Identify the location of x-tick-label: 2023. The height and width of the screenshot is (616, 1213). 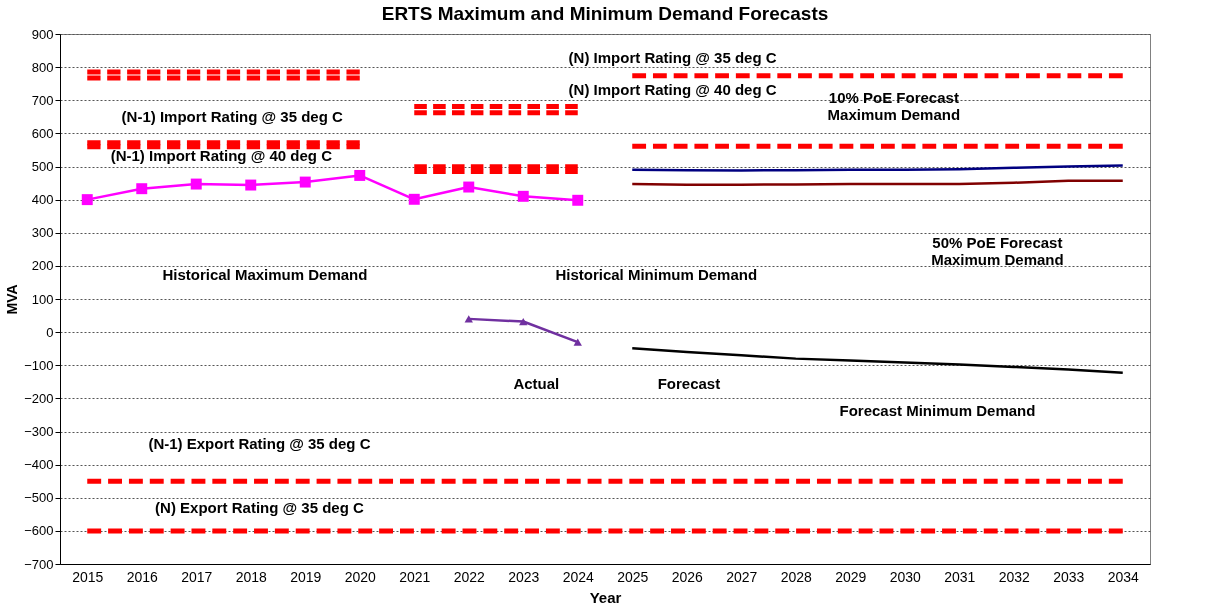
(524, 576).